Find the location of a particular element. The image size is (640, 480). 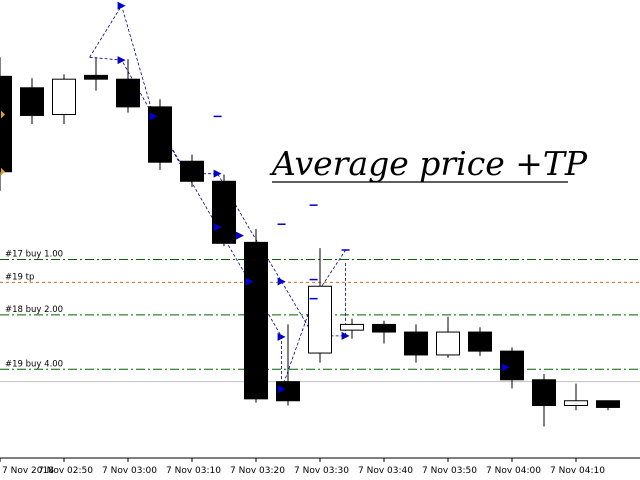

axis-tick-label-4: 7 Nov 03:20 is located at coordinates (257, 471).